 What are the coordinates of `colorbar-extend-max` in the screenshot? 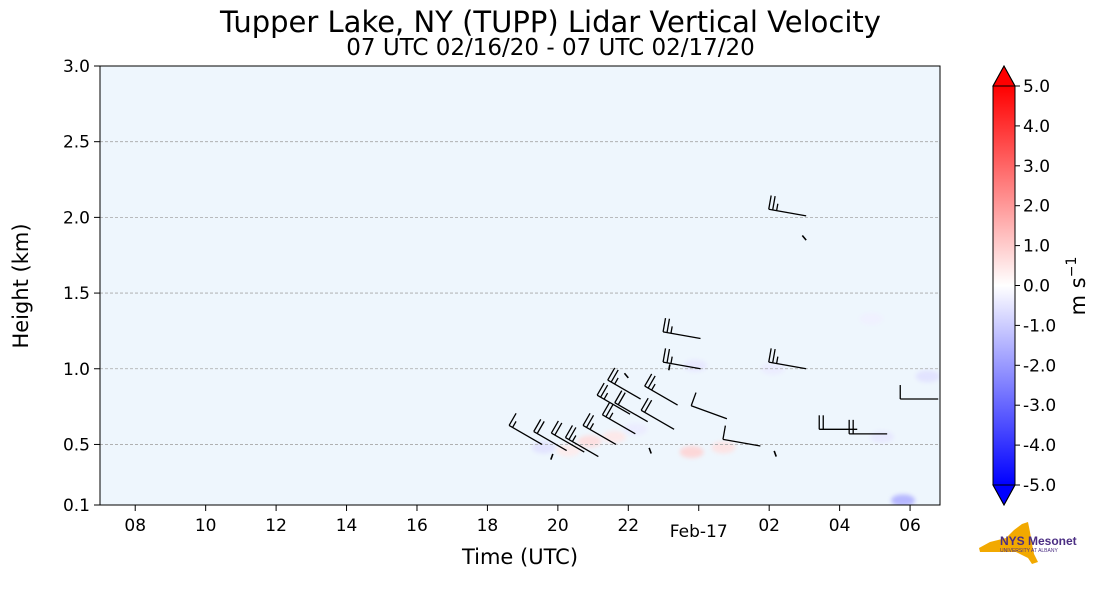 It's located at (1004, 75).